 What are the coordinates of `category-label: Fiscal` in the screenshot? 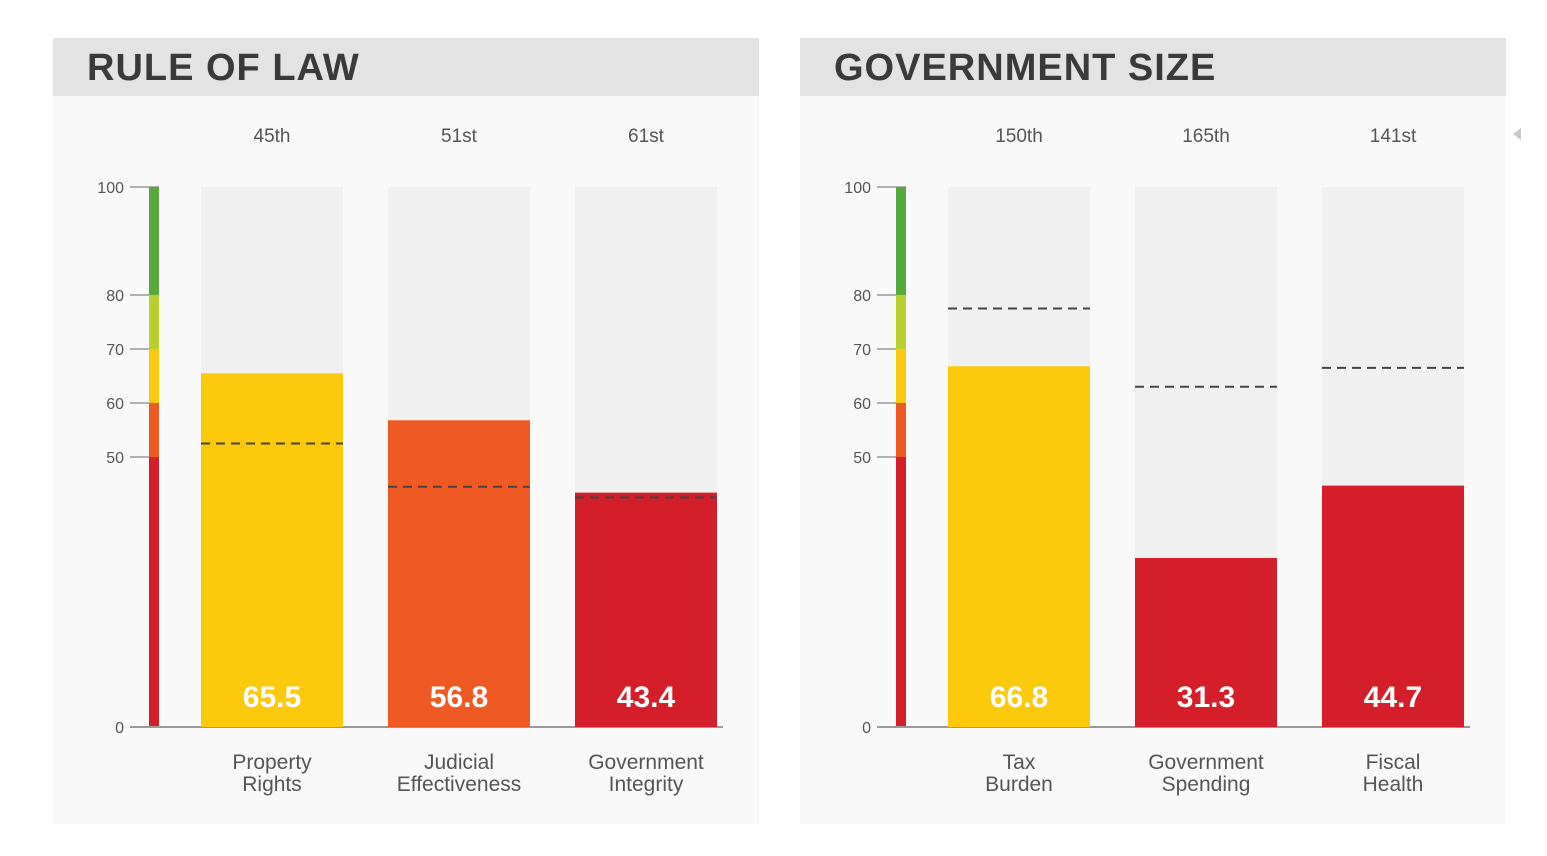 It's located at (1393, 762).